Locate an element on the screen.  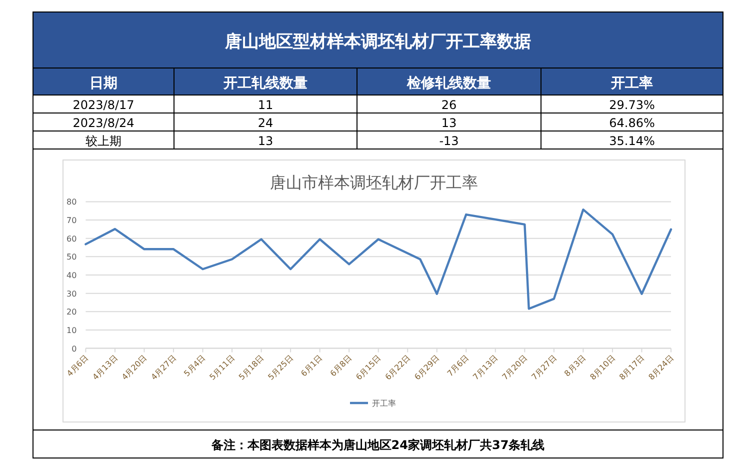
x-tick-label: 5月18日 is located at coordinates (251, 367).